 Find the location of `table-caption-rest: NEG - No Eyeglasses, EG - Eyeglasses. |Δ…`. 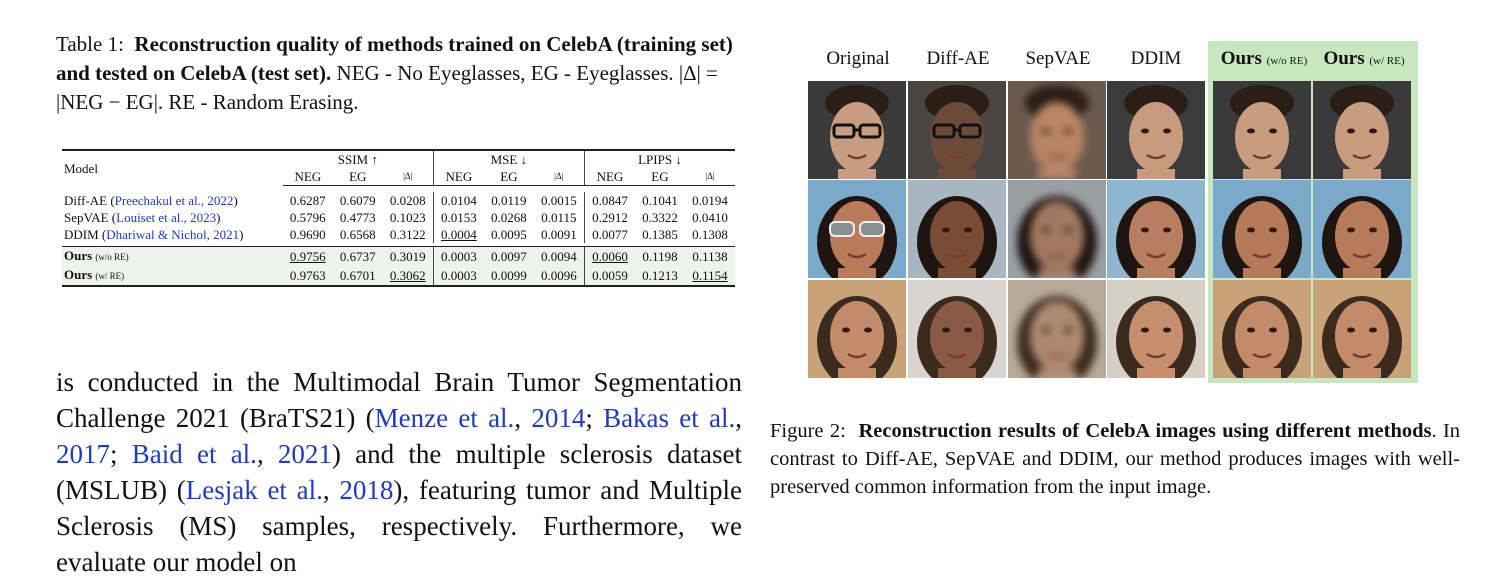

table-caption-rest: NEG - No Eyeglasses, EG - Eyeglasses. |Δ… is located at coordinates (387, 87).